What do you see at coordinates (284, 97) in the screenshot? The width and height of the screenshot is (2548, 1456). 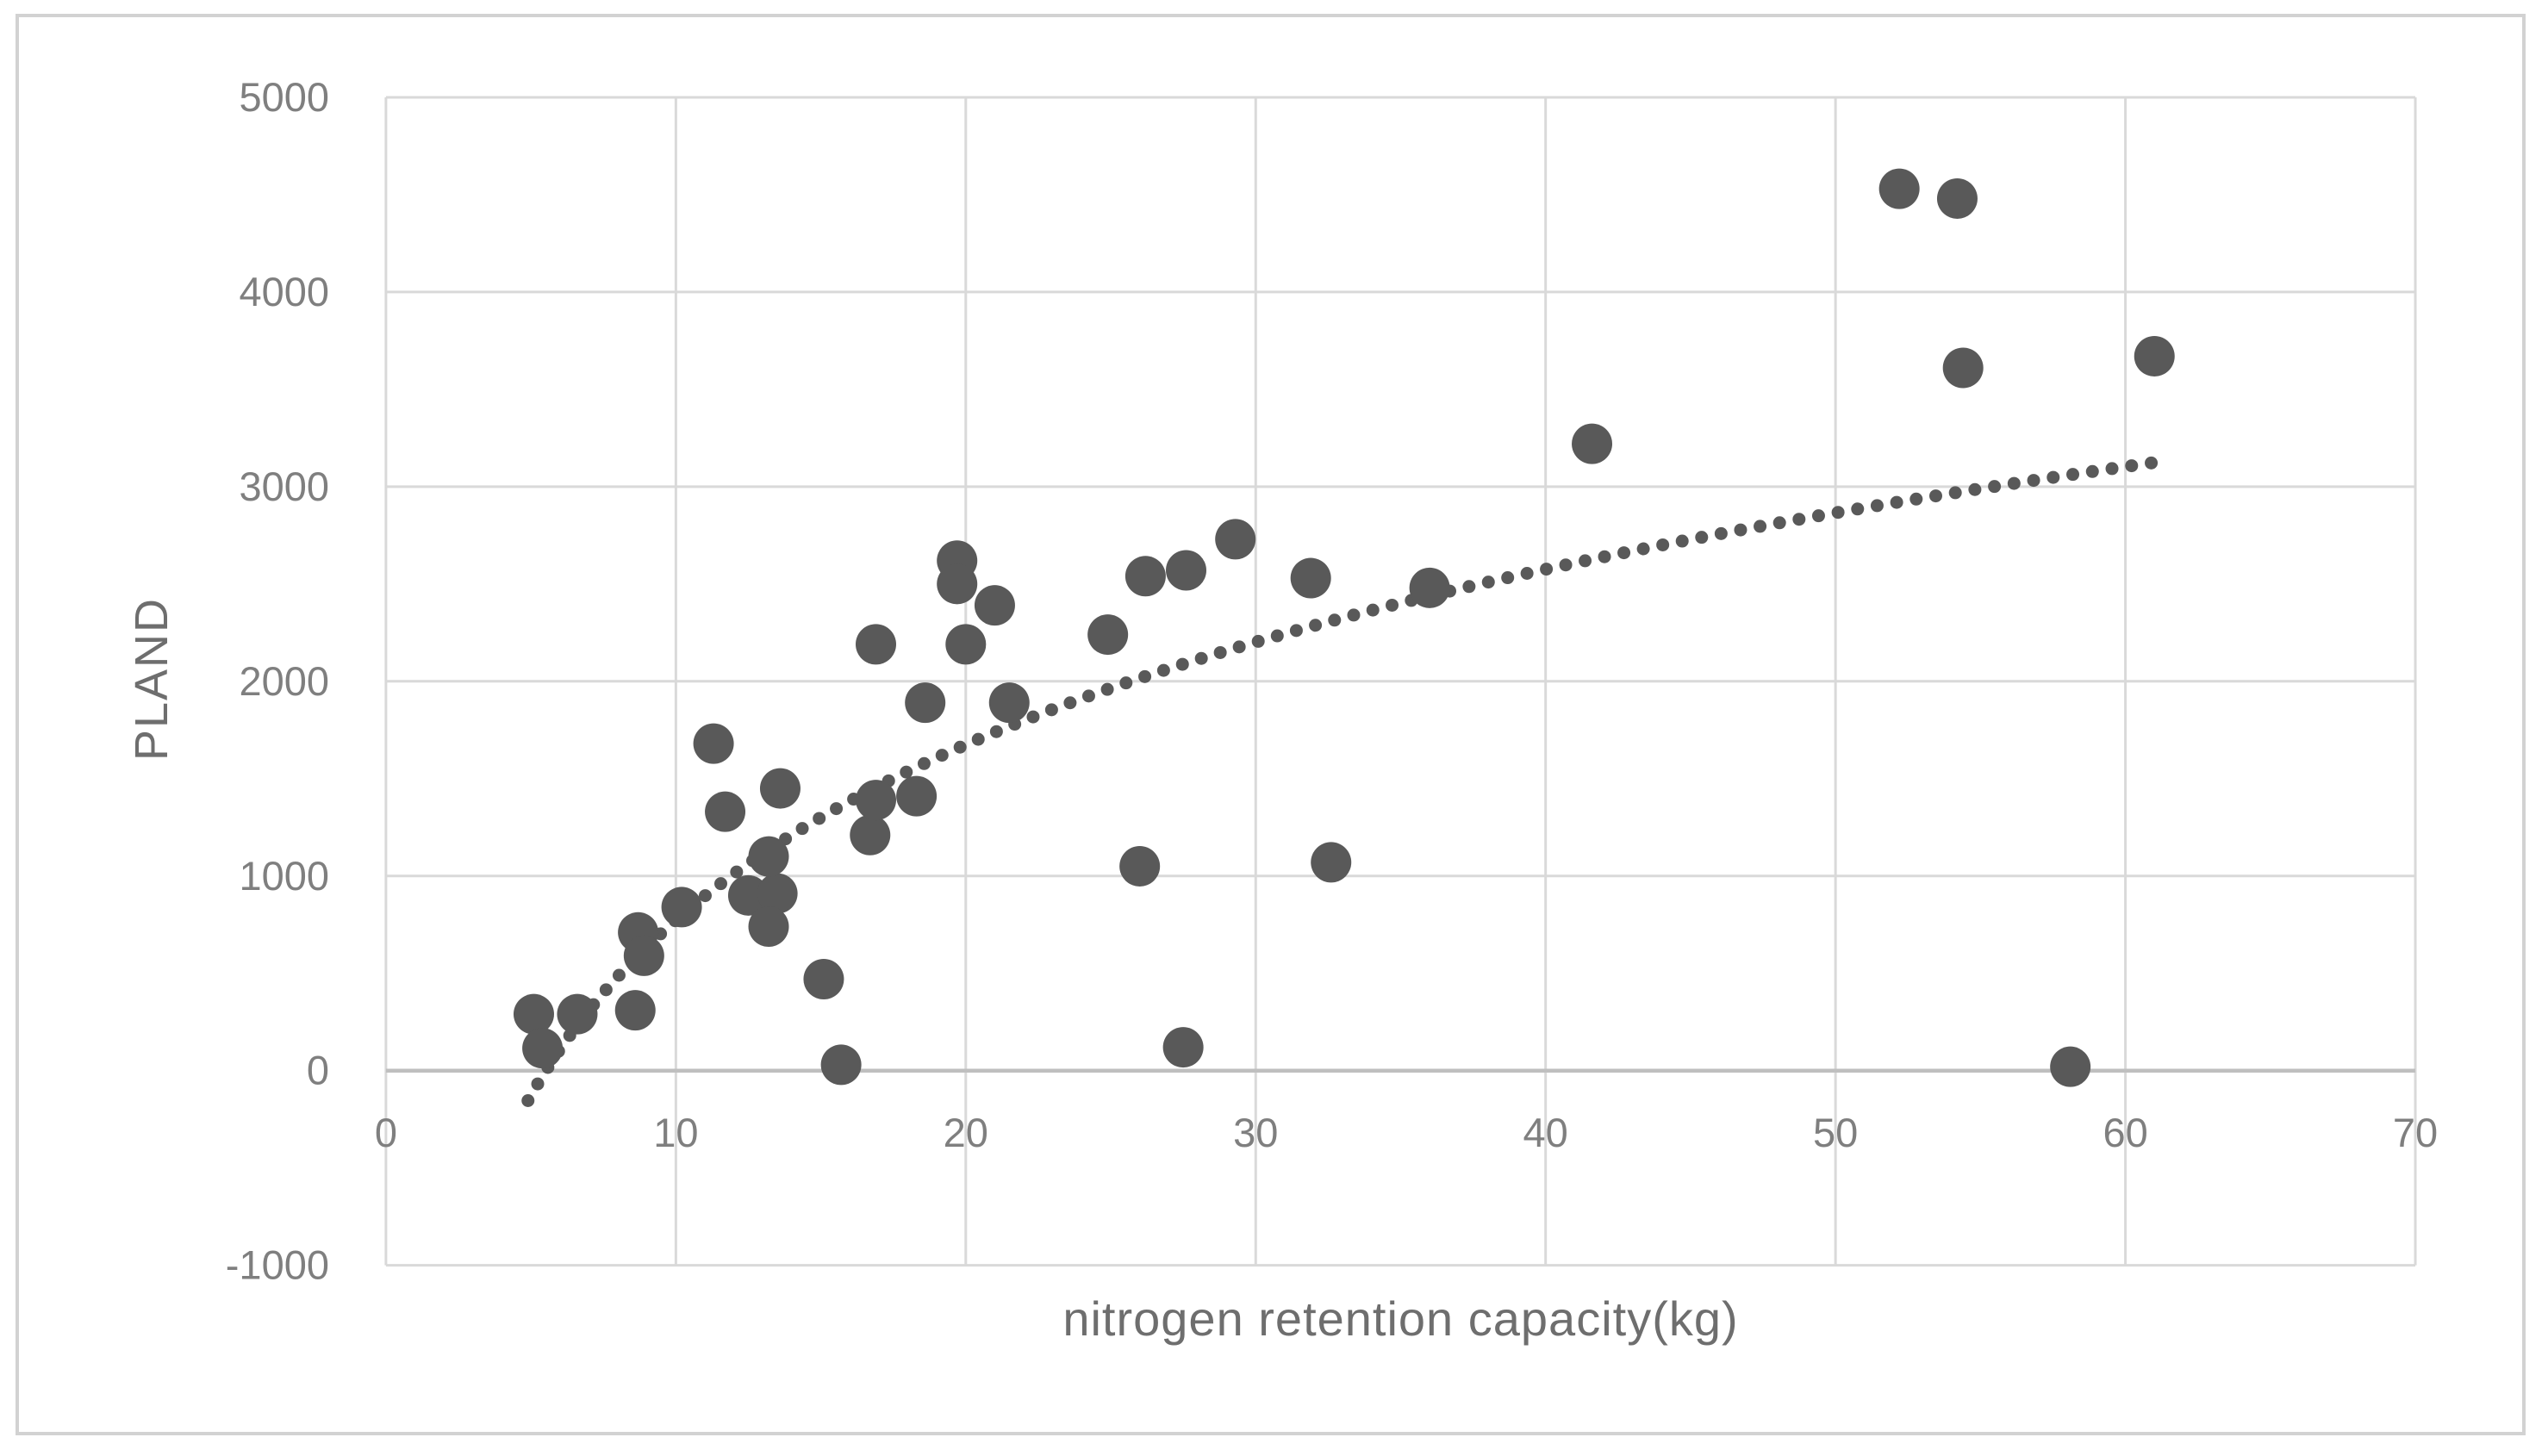 I see `y-tick-label: 5000` at bounding box center [284, 97].